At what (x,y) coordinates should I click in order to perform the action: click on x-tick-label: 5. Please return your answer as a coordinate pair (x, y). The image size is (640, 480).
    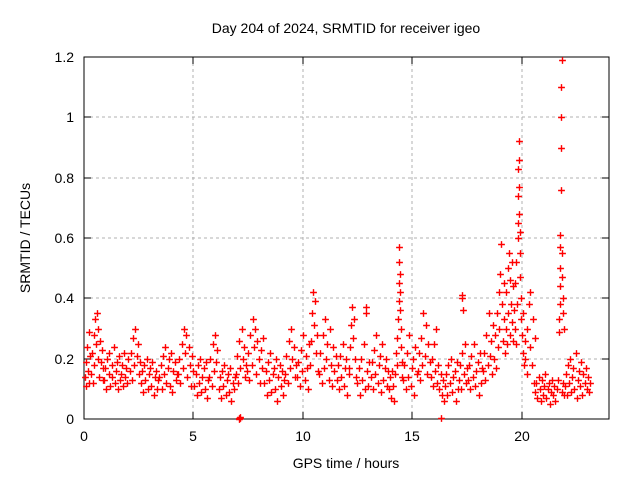
    Looking at the image, I should click on (193, 436).